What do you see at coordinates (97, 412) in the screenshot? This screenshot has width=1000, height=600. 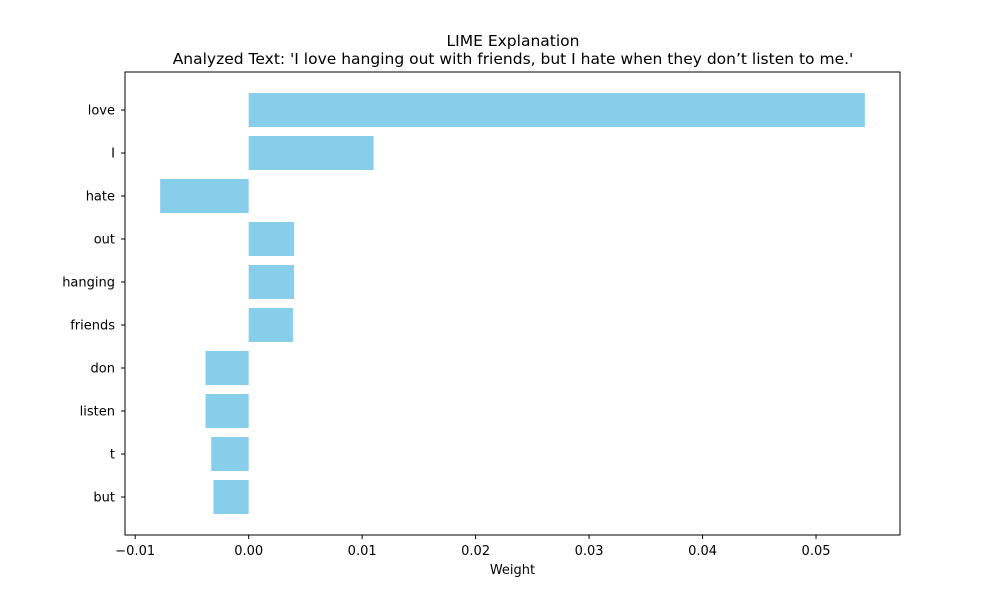 I see `y-tick-label: listen` at bounding box center [97, 412].